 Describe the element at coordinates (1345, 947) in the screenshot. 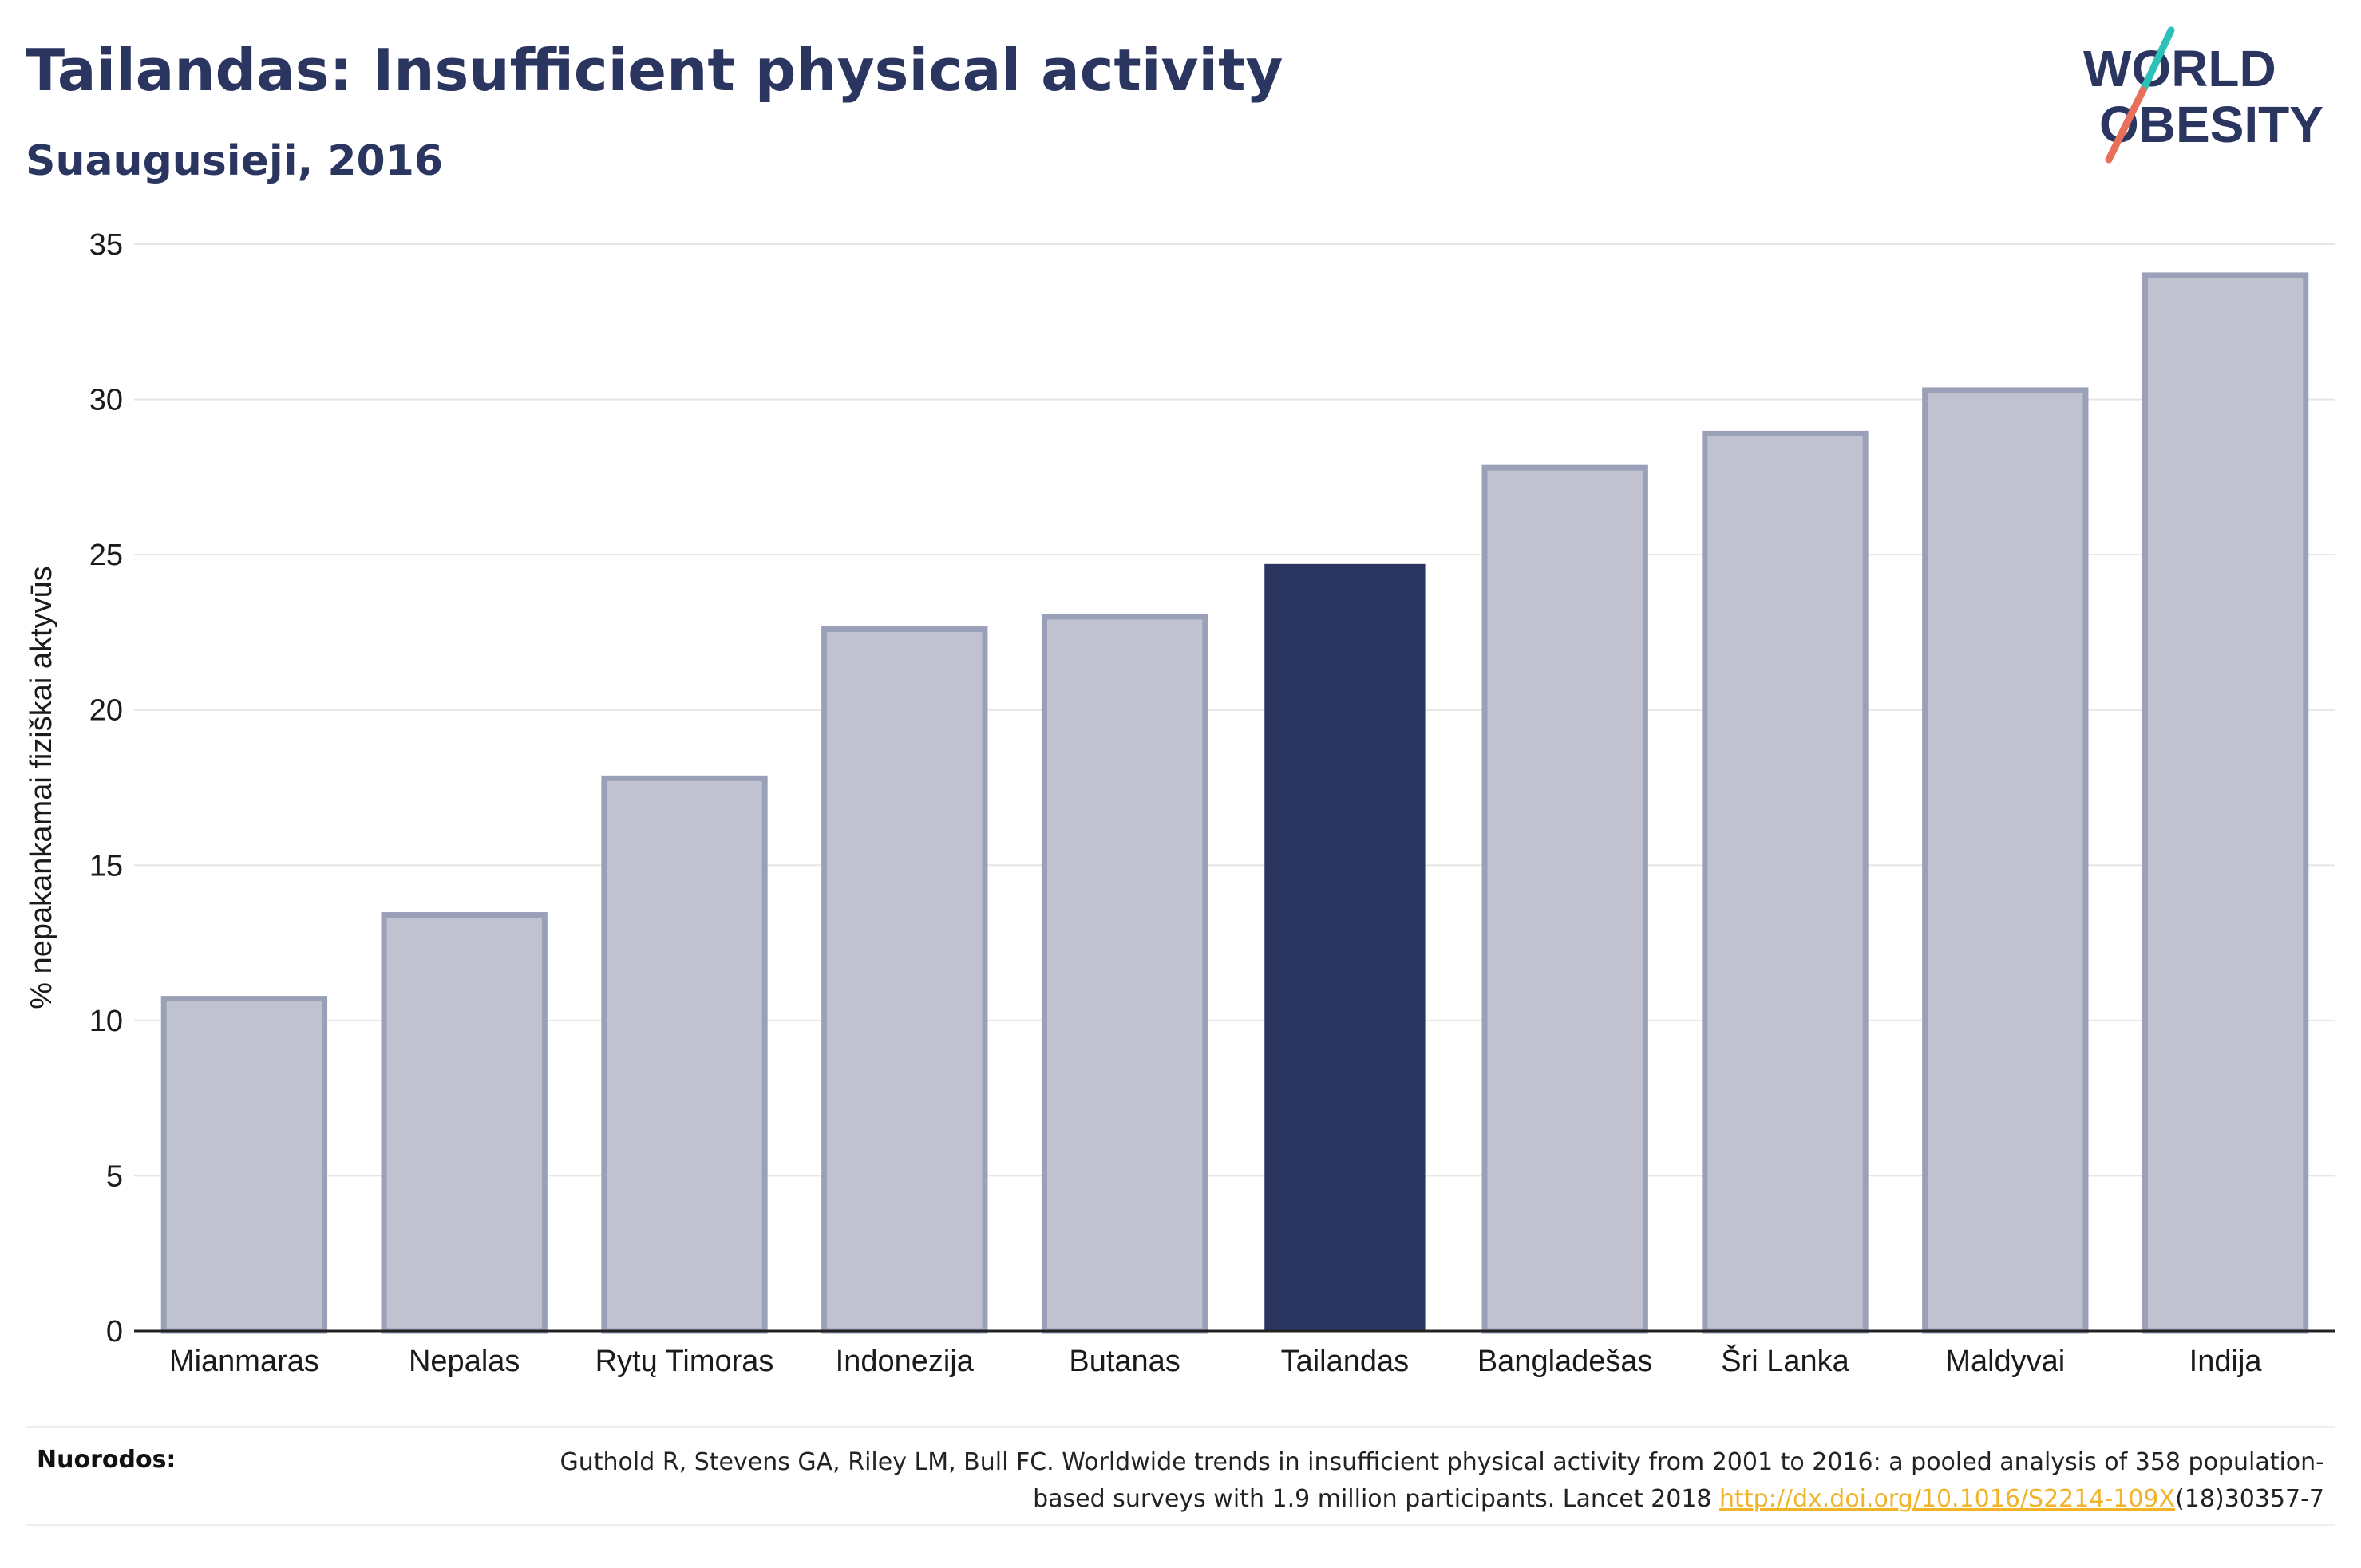

I see `bar-tailandas` at that location.